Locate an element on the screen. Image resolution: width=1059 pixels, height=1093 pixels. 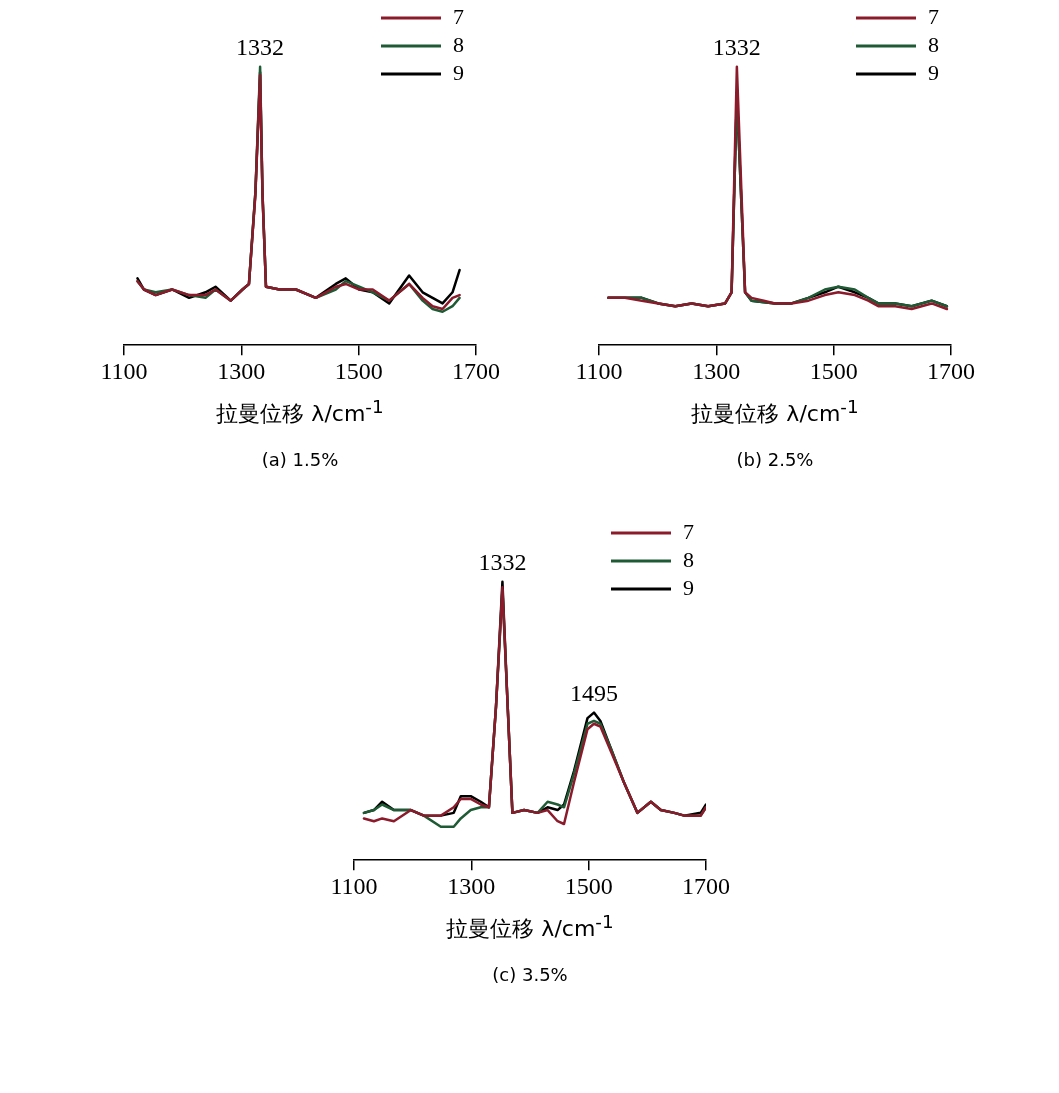
text: (c) 3.5% is located at coordinates (530, 975).